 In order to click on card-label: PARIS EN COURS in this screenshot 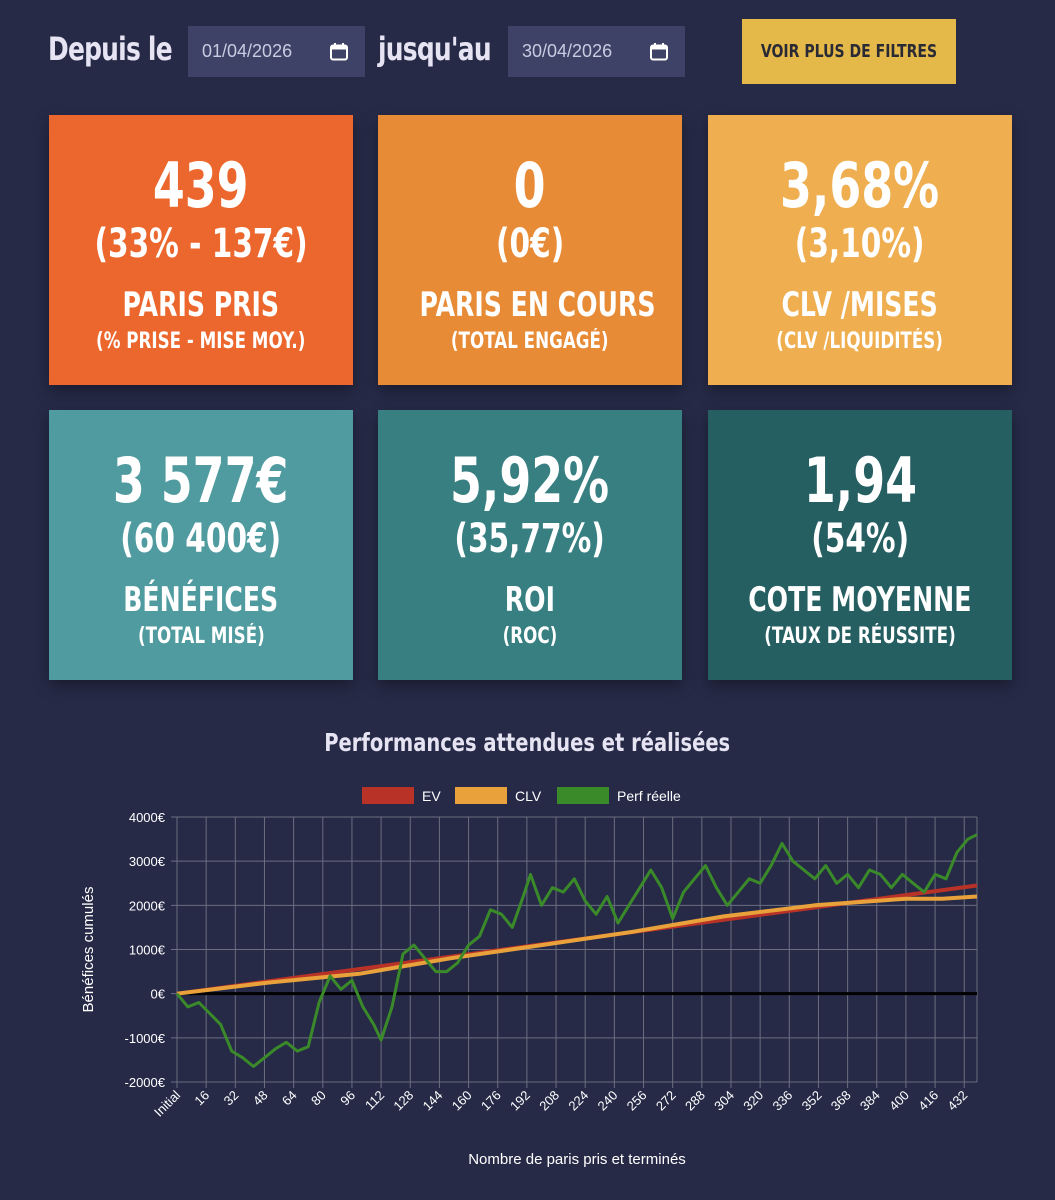, I will do `click(537, 305)`.